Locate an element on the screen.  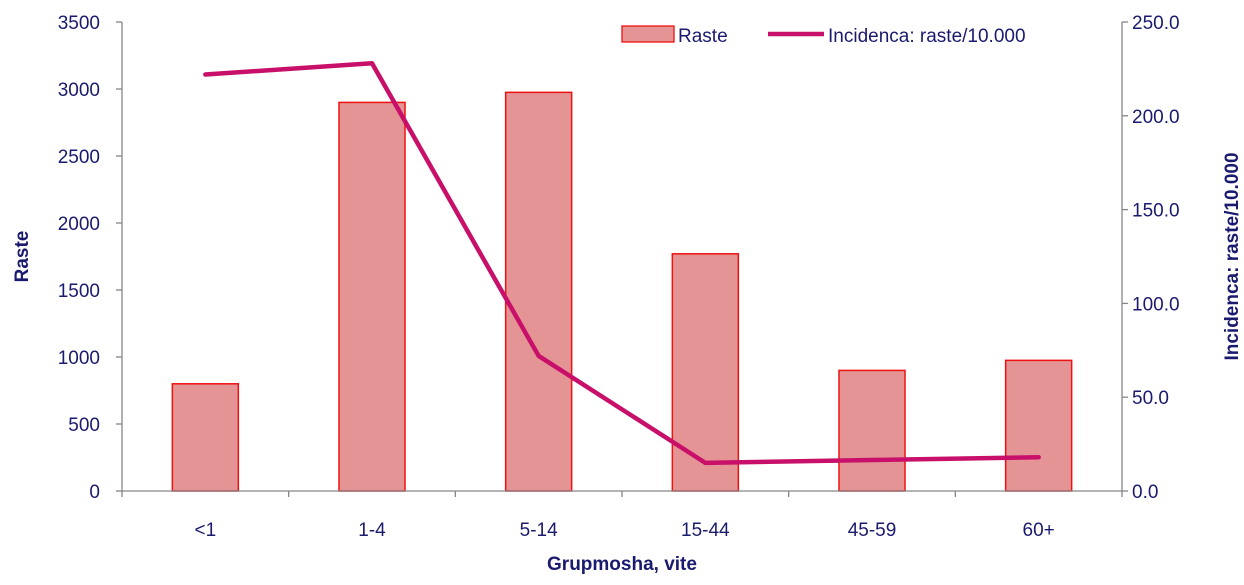
right-tick-label: 250.0 is located at coordinates (1156, 23).